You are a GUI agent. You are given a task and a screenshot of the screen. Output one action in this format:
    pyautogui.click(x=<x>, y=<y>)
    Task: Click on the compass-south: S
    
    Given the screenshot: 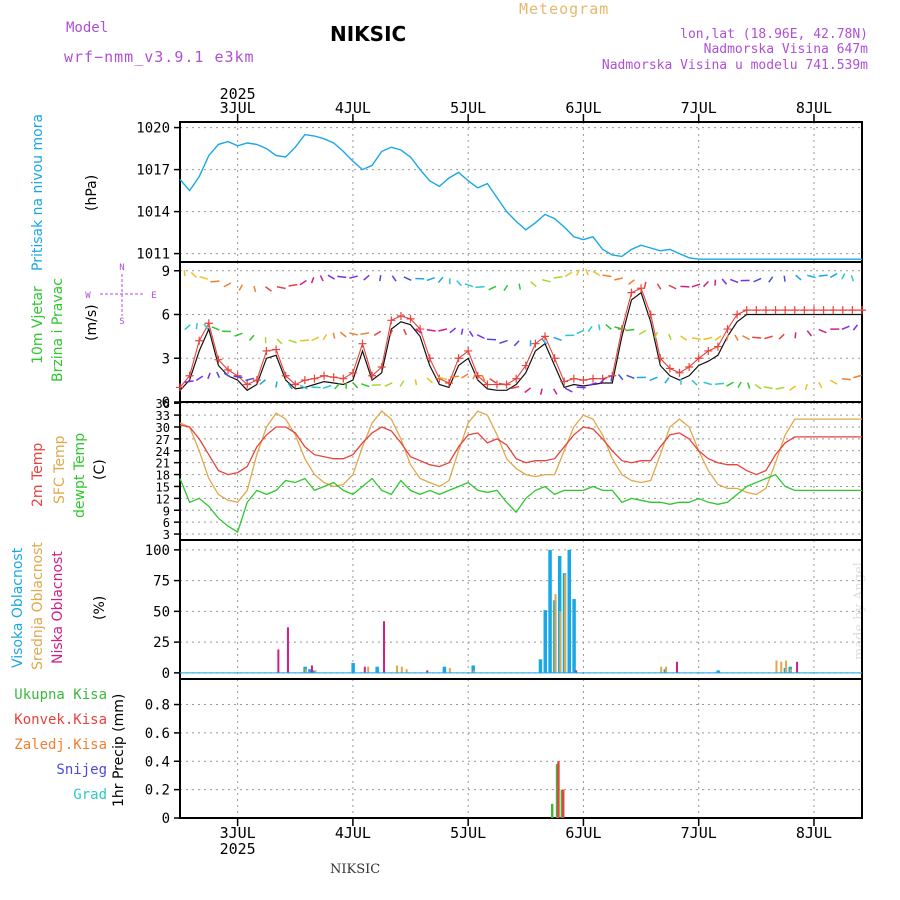 What is the action you would take?
    pyautogui.click(x=121, y=322)
    